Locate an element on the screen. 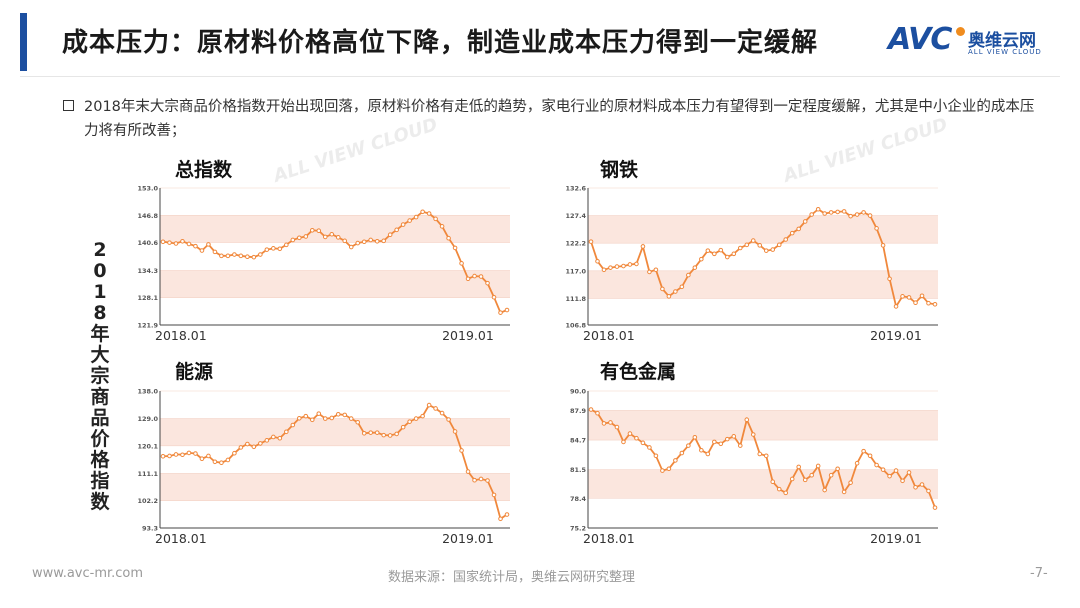  y-tick-label: 134.3 is located at coordinates (147, 271).